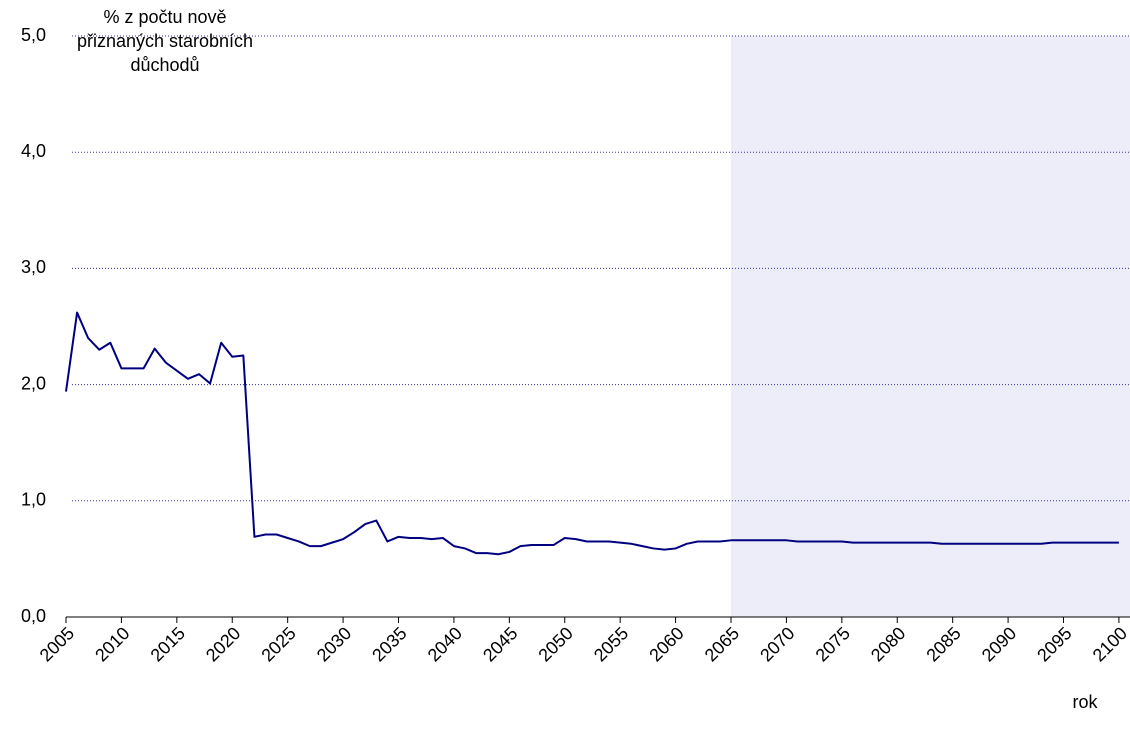 This screenshot has height=733, width=1130. I want to click on x-tick-label: 2035, so click(389, 644).